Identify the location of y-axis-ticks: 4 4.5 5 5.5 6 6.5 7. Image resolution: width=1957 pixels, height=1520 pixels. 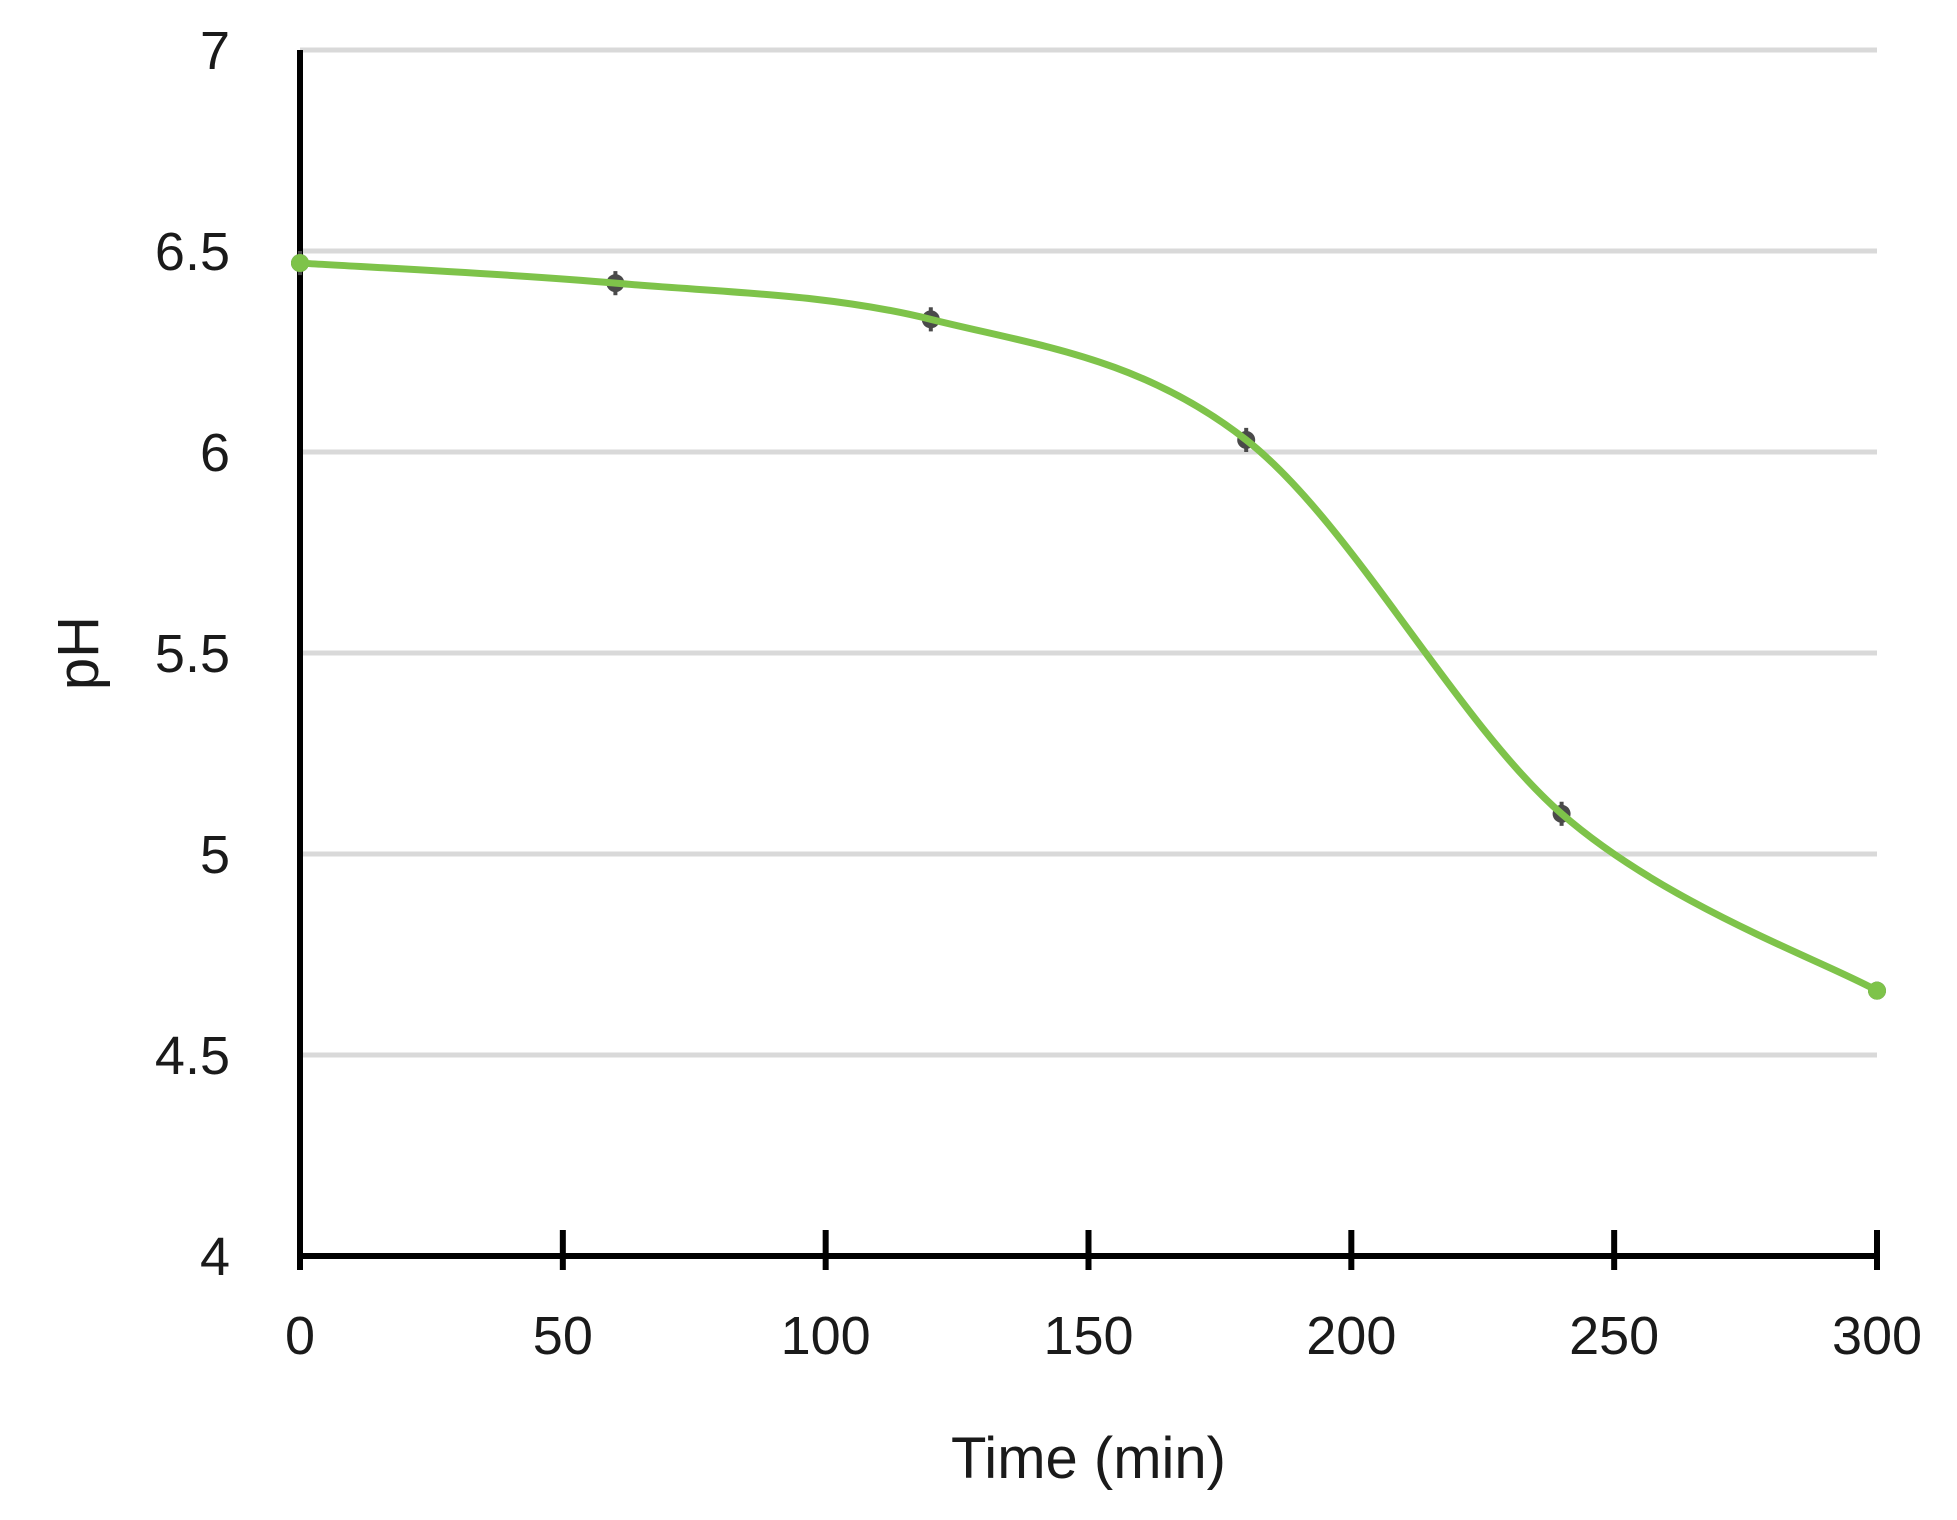
(192, 654).